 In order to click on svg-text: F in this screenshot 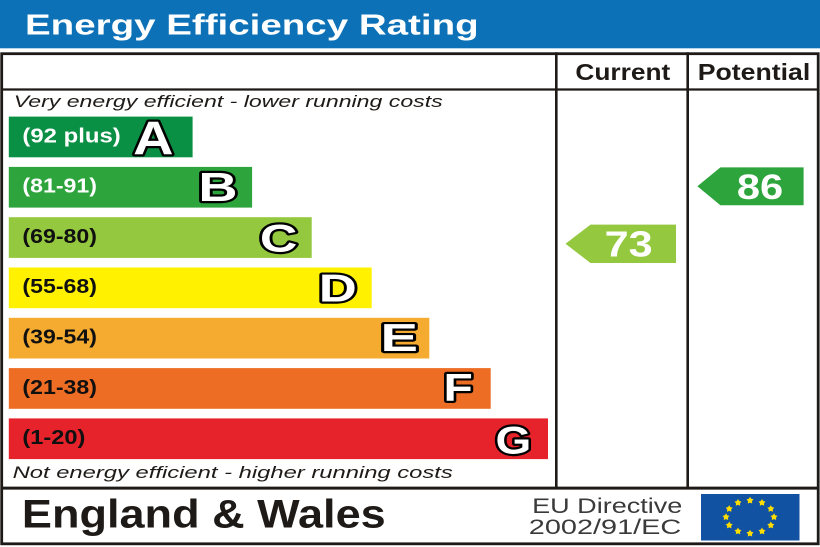, I will do `click(457, 388)`.